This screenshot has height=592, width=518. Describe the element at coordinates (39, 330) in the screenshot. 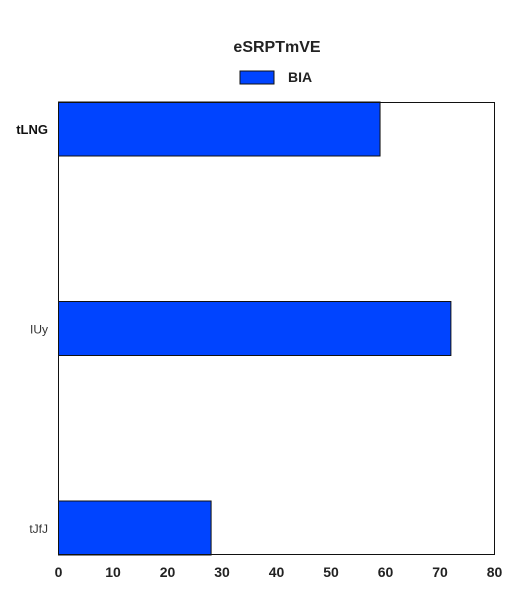

I see `y-tick-label: IUy` at that location.